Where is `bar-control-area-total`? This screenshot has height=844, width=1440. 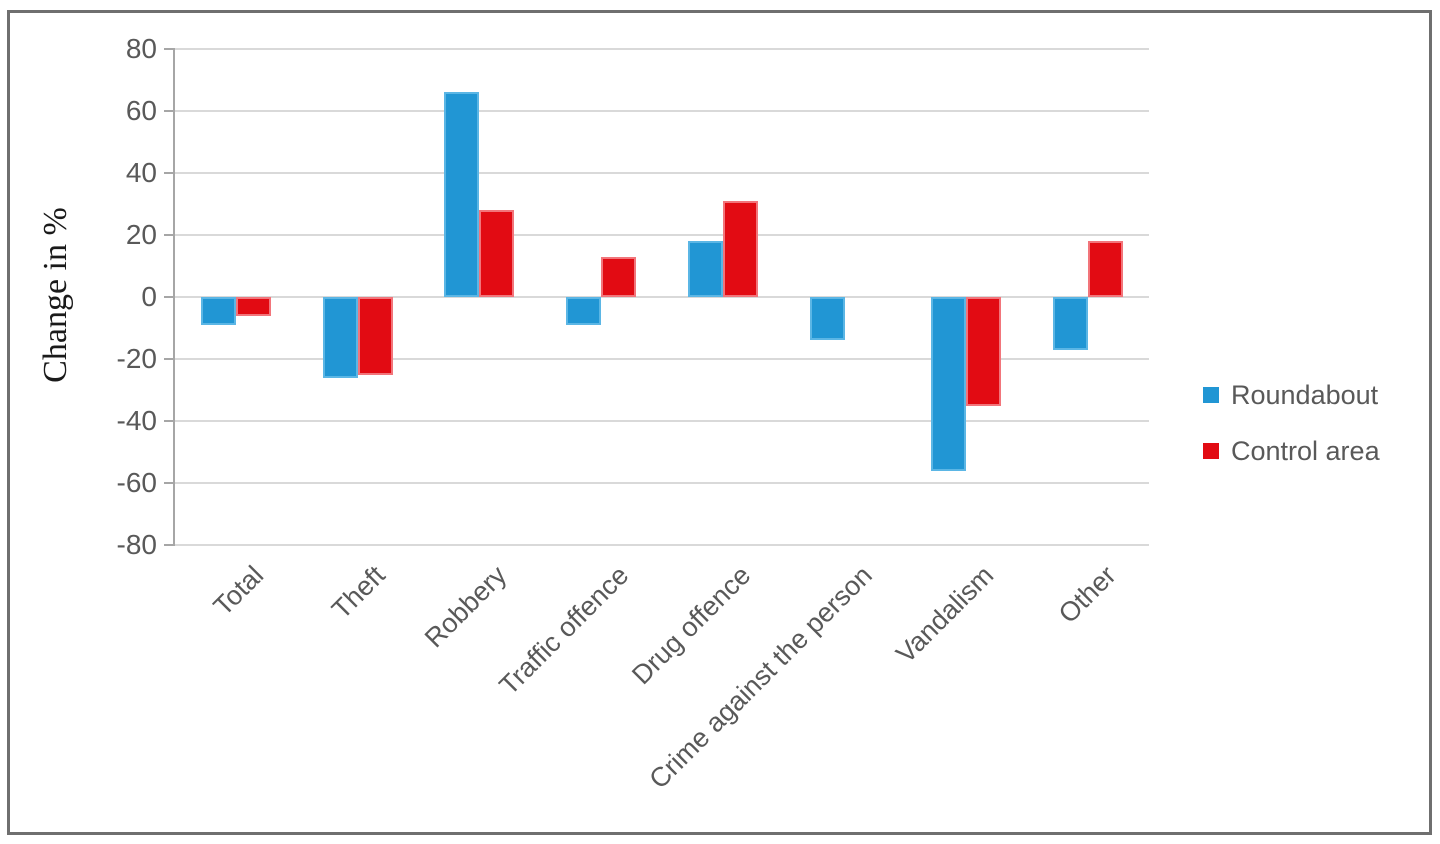 bar-control-area-total is located at coordinates (253, 306).